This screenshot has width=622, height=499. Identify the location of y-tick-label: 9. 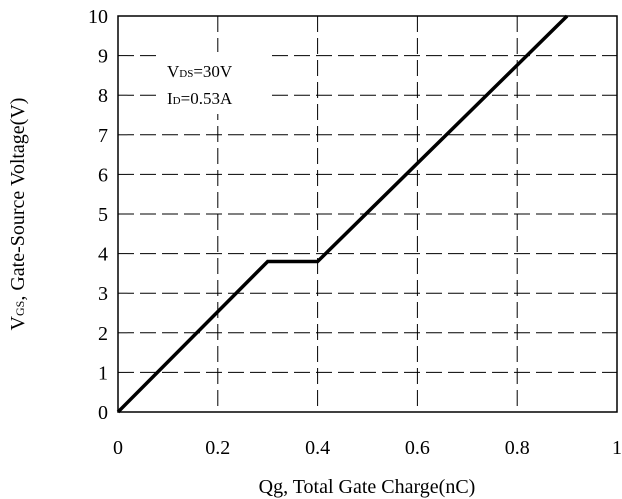
(103, 57).